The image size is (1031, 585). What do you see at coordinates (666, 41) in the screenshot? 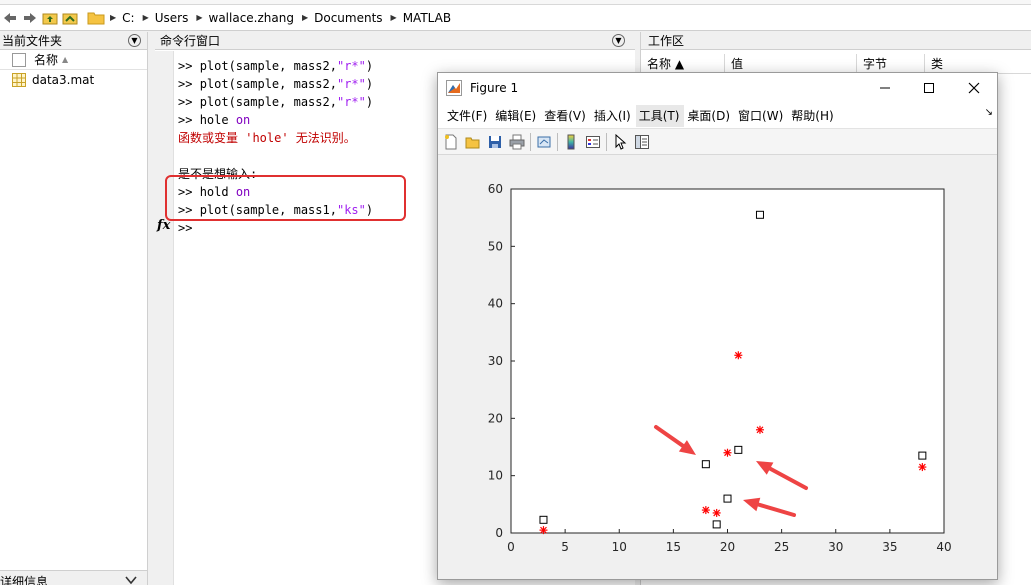
I see `workspace-title-text: 工作区` at bounding box center [666, 41].